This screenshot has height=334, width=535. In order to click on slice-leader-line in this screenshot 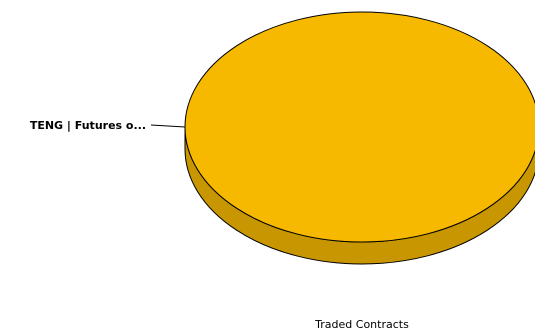, I will do `click(168, 126)`.